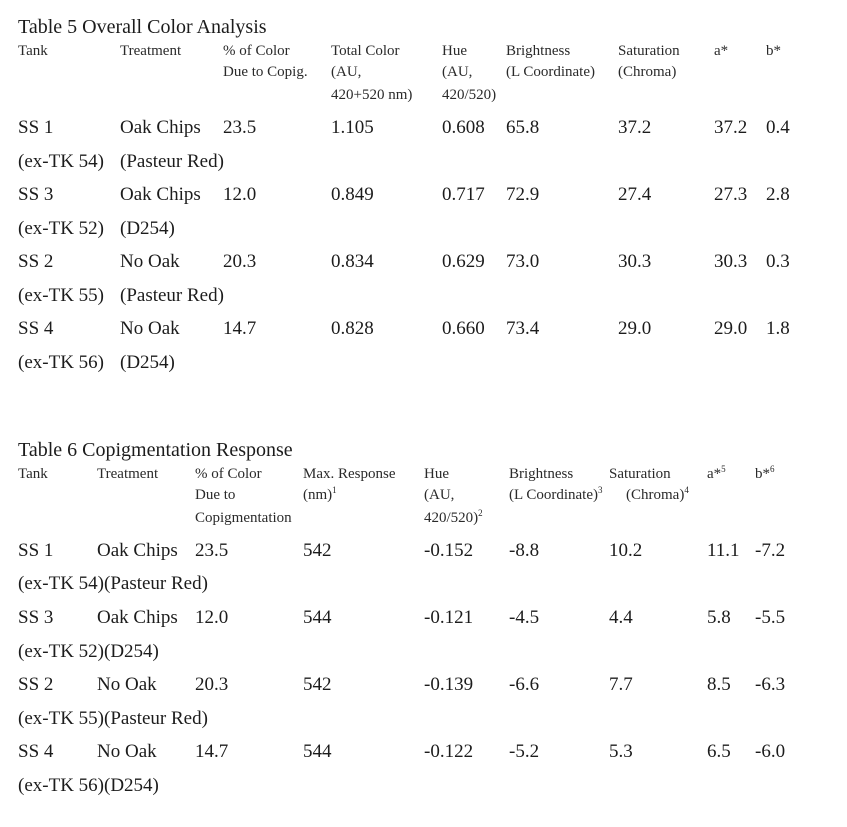 The width and height of the screenshot is (847, 827). Describe the element at coordinates (770, 751) in the screenshot. I see `cell-b-star: -6.0` at that location.